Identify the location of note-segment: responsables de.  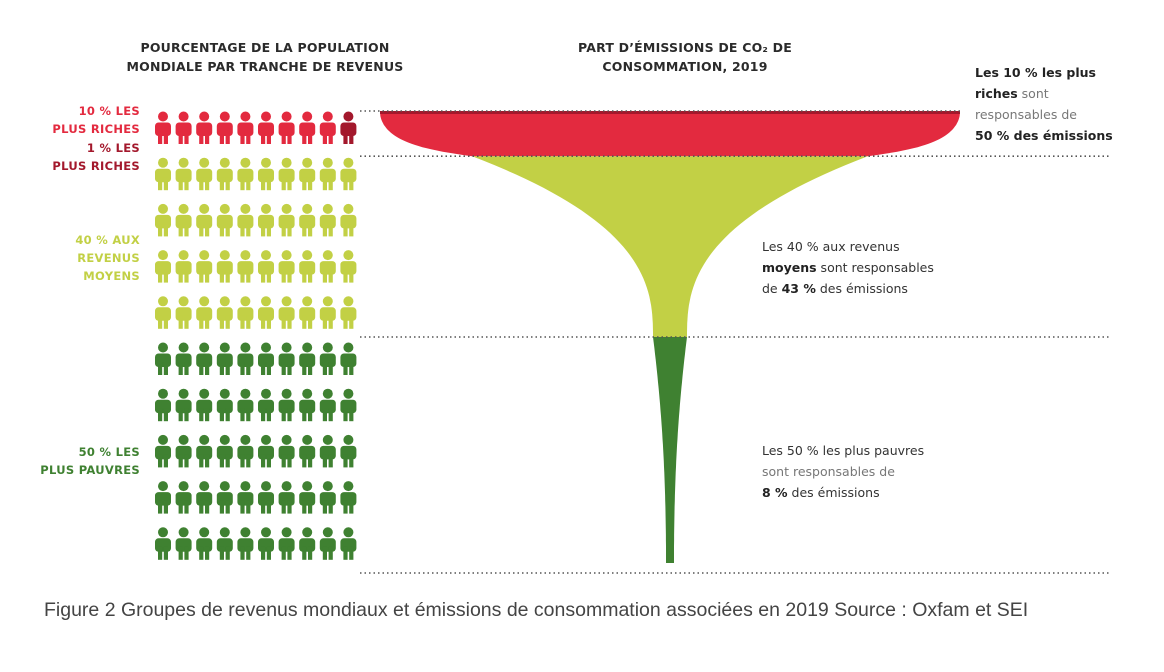
(1026, 114).